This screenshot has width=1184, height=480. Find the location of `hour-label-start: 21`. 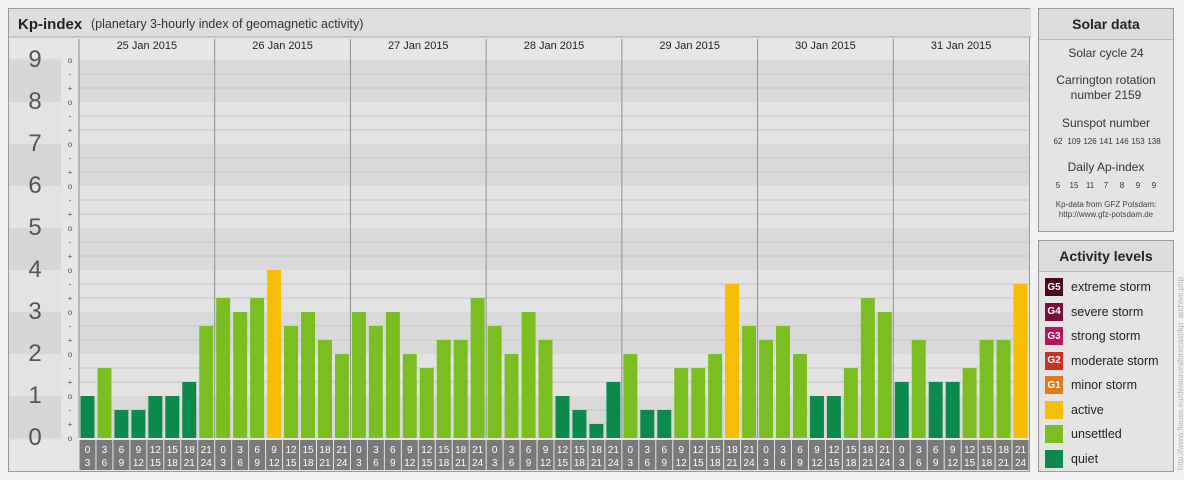

hour-label-start: 21 is located at coordinates (1021, 450).